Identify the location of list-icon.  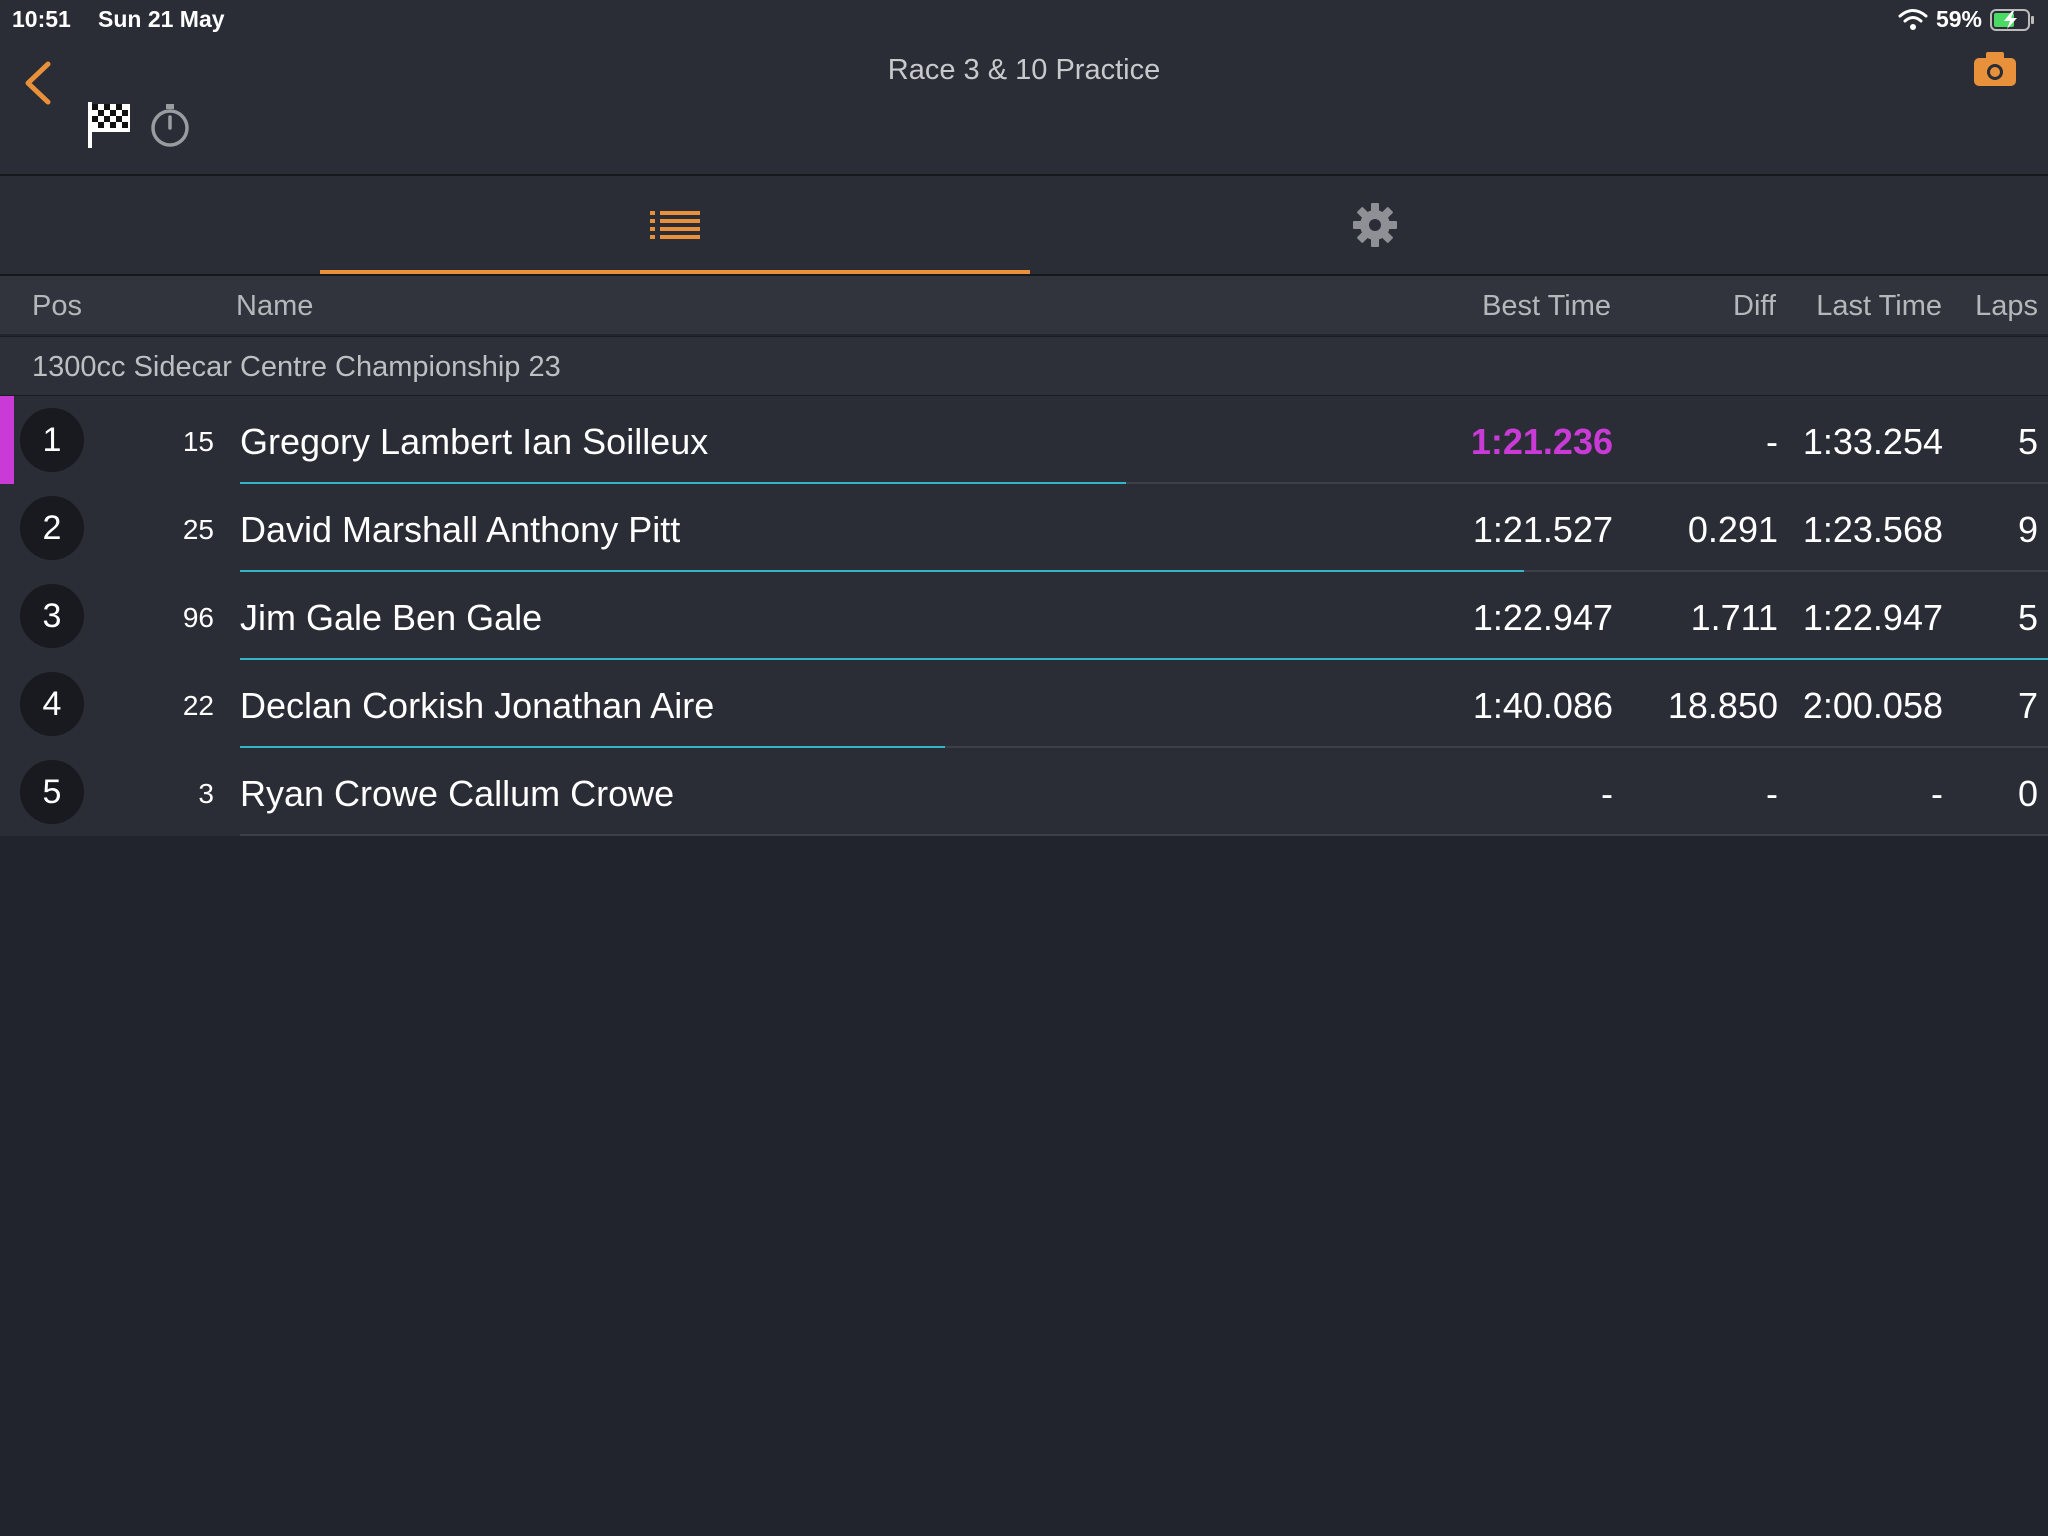
(675, 225).